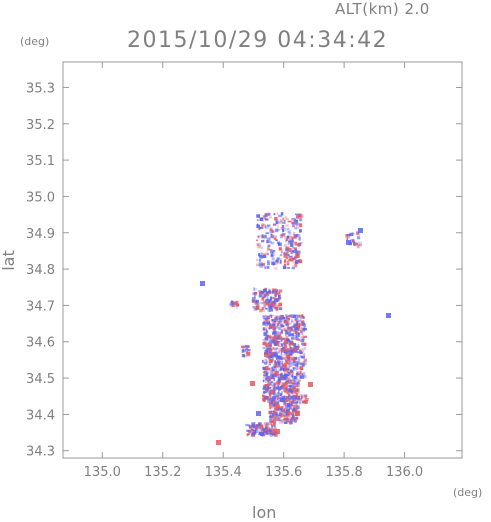 The height and width of the screenshot is (522, 491). What do you see at coordinates (40, 161) in the screenshot?
I see `y-tick-label: 35.1` at bounding box center [40, 161].